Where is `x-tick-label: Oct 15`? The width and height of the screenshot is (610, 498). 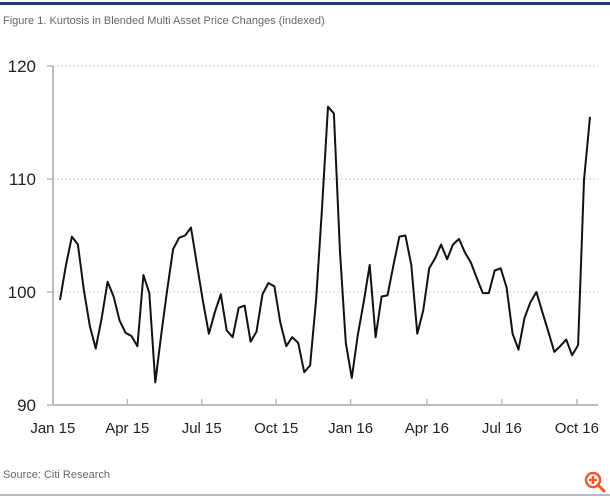 x-tick-label: Oct 15 is located at coordinates (276, 428).